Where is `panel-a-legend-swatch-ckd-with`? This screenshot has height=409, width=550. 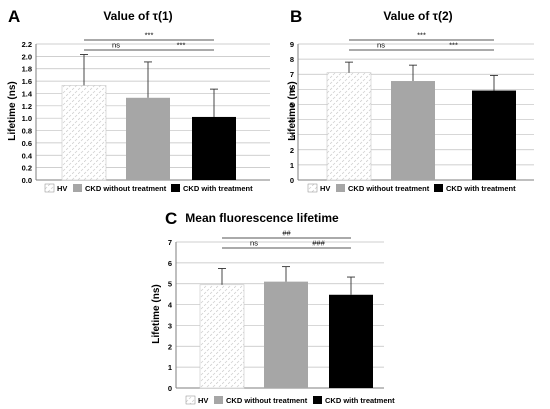 panel-a-legend-swatch-ckd-with is located at coordinates (175, 188).